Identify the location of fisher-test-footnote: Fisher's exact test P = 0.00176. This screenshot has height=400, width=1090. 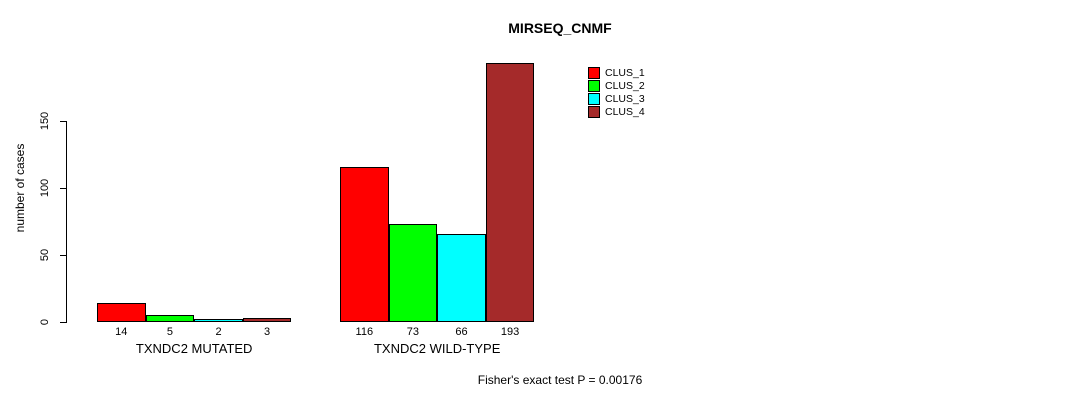
(560, 380).